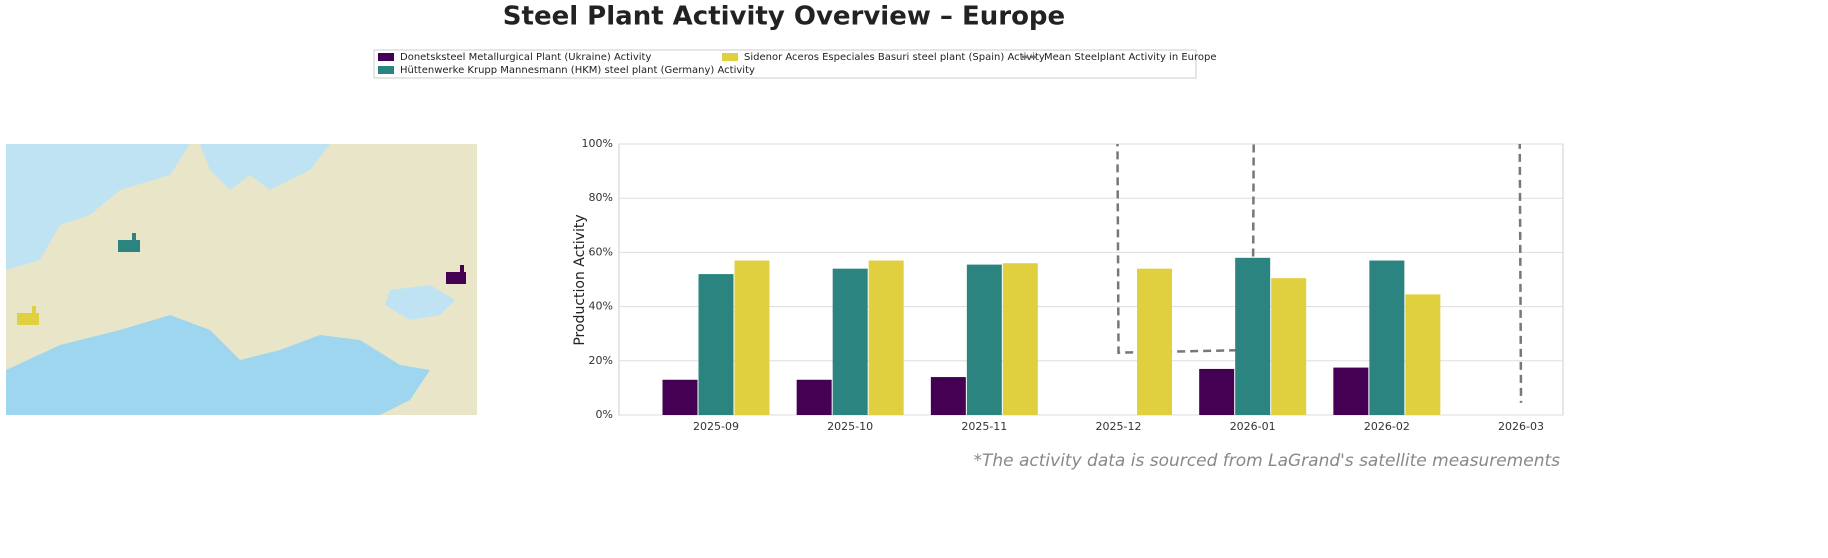  I want to click on plot-area, so click(1319, 273).